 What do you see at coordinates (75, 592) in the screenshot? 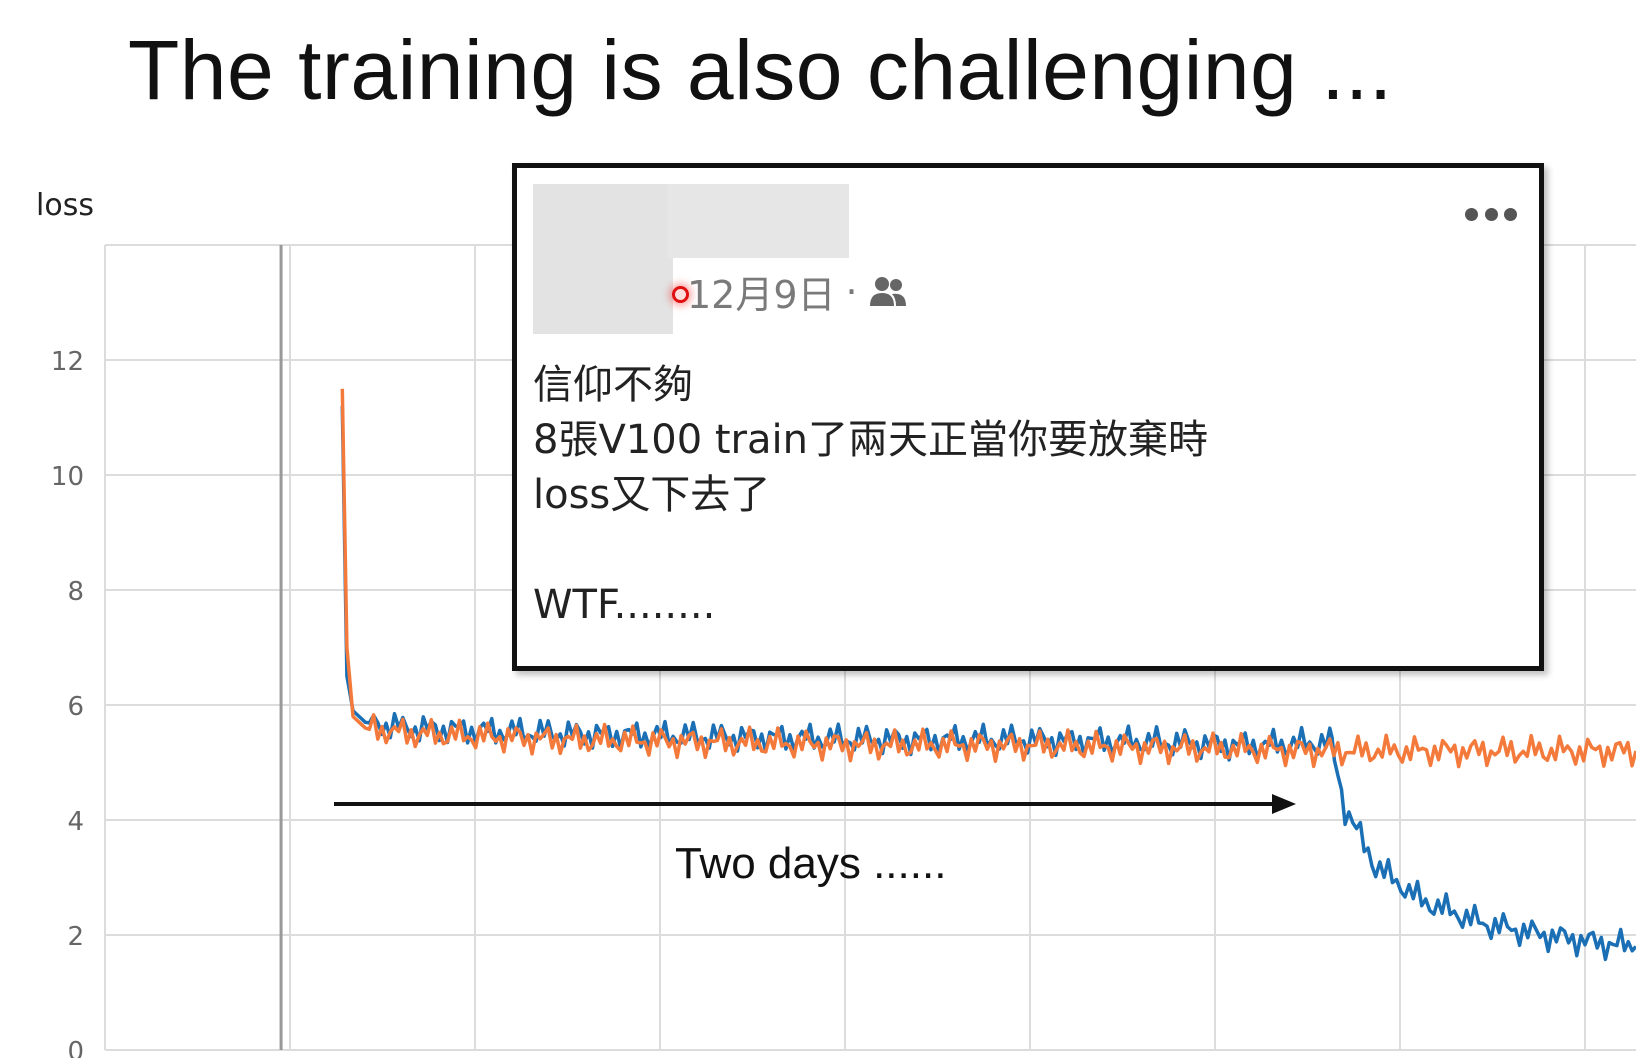
I see `y-tick-label: 8` at bounding box center [75, 592].